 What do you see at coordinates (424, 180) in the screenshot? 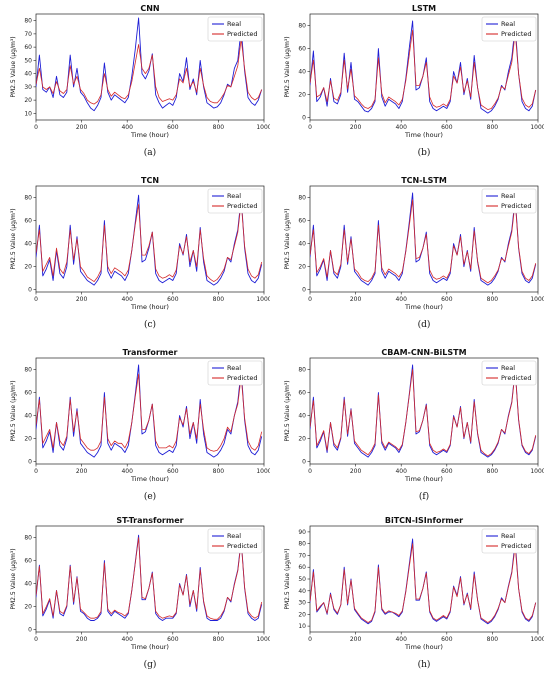
I see `chart-title: TCN-LSTM` at bounding box center [424, 180].